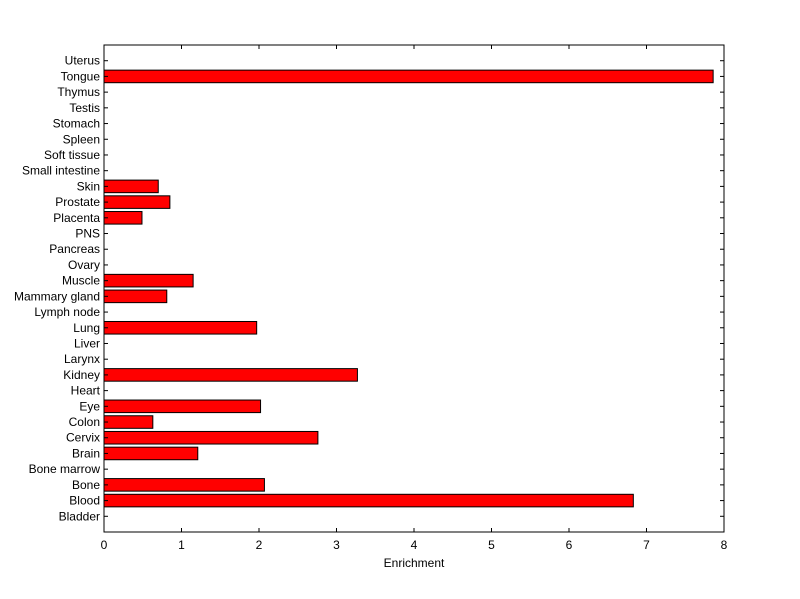 Image resolution: width=800 pixels, height=599 pixels. Describe the element at coordinates (78, 92) in the screenshot. I see `y-tick-label-thymus: Thymus` at that location.